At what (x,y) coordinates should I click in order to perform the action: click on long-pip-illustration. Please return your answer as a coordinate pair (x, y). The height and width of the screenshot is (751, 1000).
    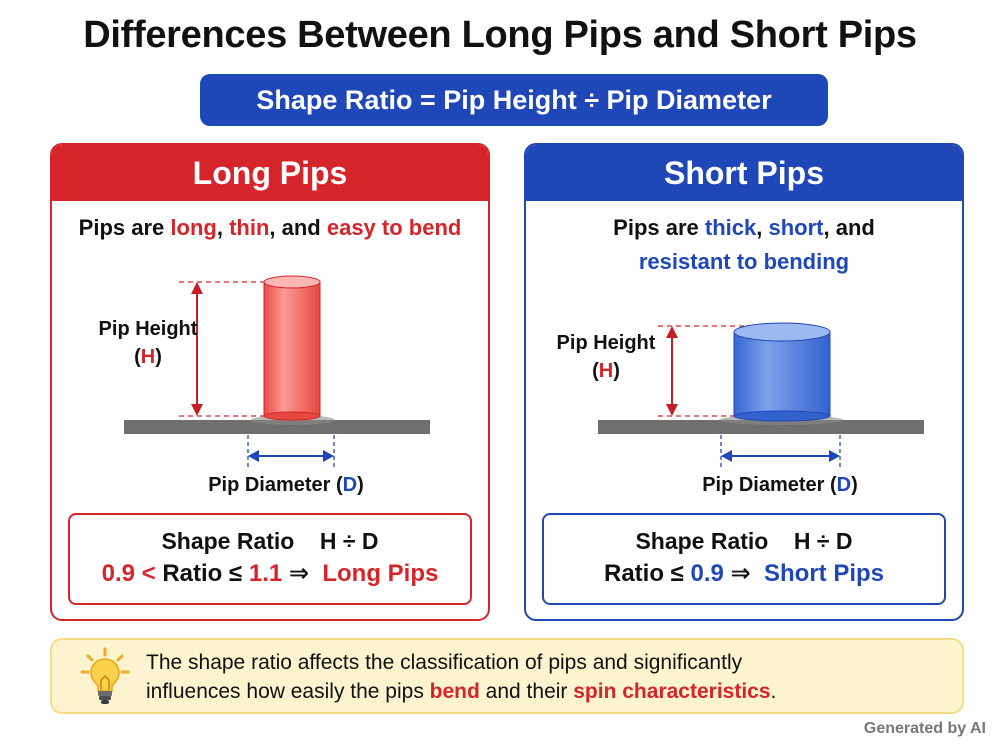
    Looking at the image, I should click on (277, 371).